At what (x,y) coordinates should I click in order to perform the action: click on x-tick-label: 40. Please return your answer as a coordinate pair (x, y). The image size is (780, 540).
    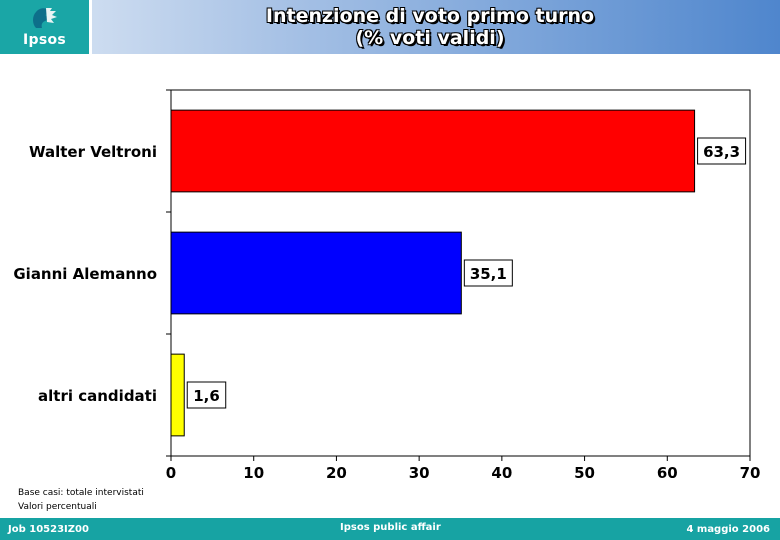
    Looking at the image, I should click on (501, 473).